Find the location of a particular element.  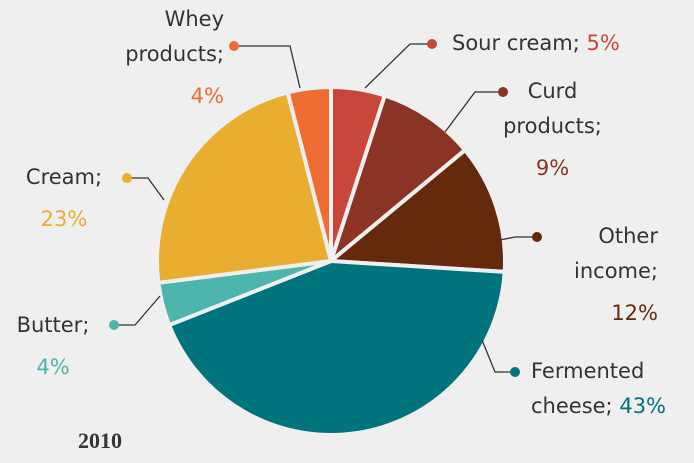

value-label: 5% is located at coordinates (603, 43).